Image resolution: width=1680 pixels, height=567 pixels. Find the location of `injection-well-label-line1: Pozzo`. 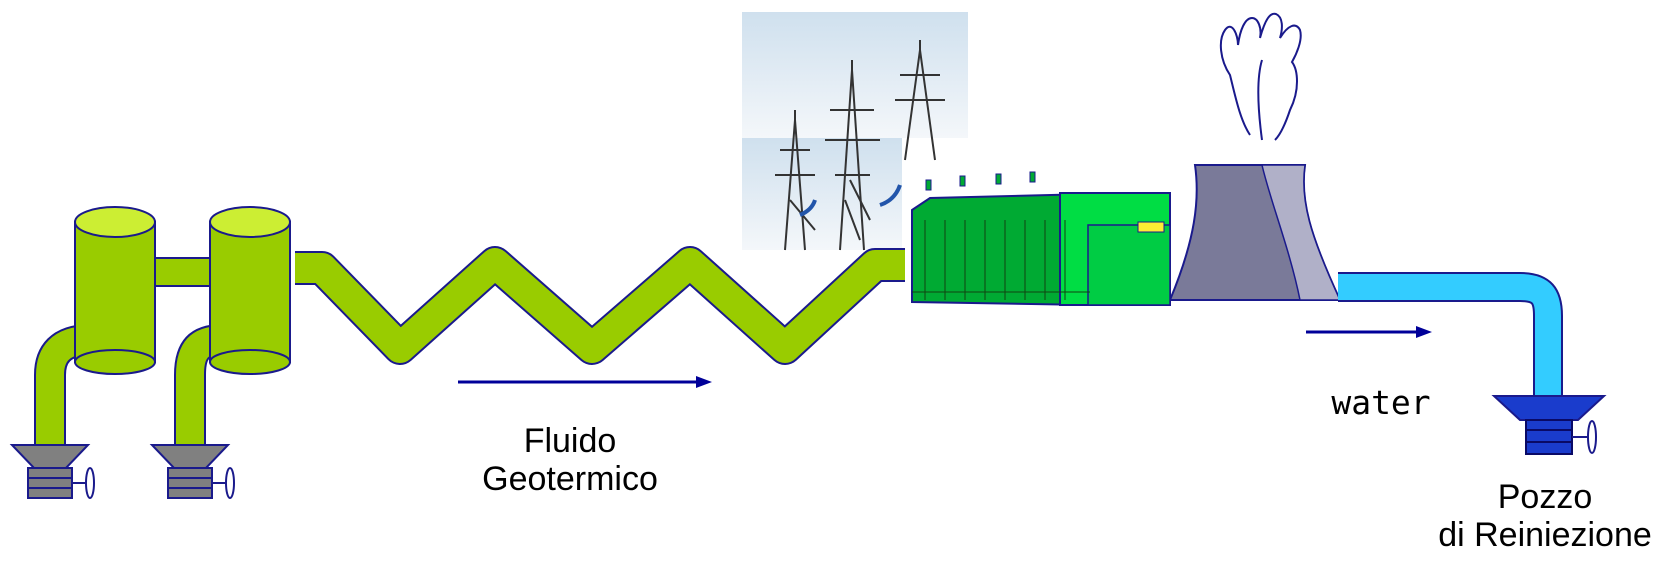

injection-well-label-line1: Pozzo is located at coordinates (1545, 497).